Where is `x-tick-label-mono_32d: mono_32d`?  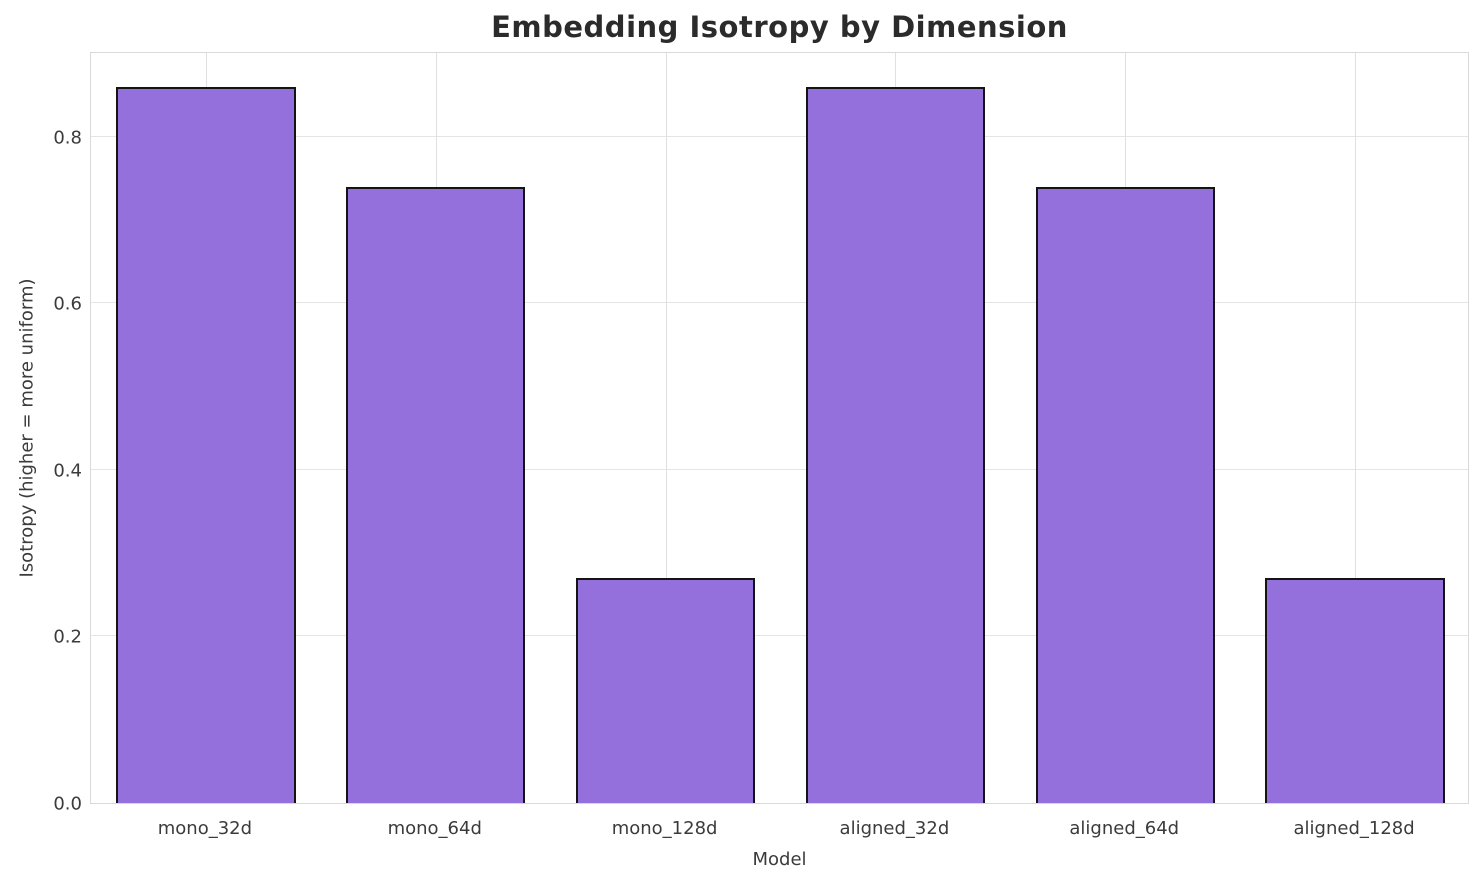
x-tick-label-mono_32d: mono_32d is located at coordinates (205, 828).